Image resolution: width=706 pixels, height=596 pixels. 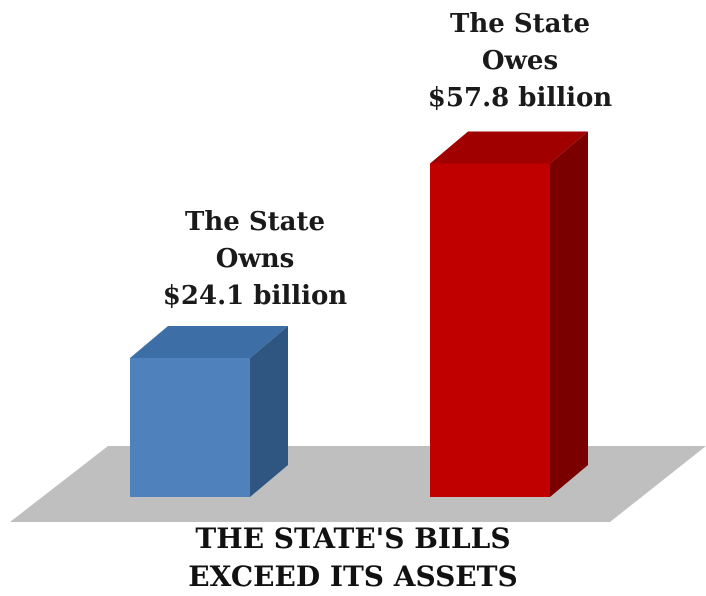 I want to click on bar-owns, so click(x=190, y=427).